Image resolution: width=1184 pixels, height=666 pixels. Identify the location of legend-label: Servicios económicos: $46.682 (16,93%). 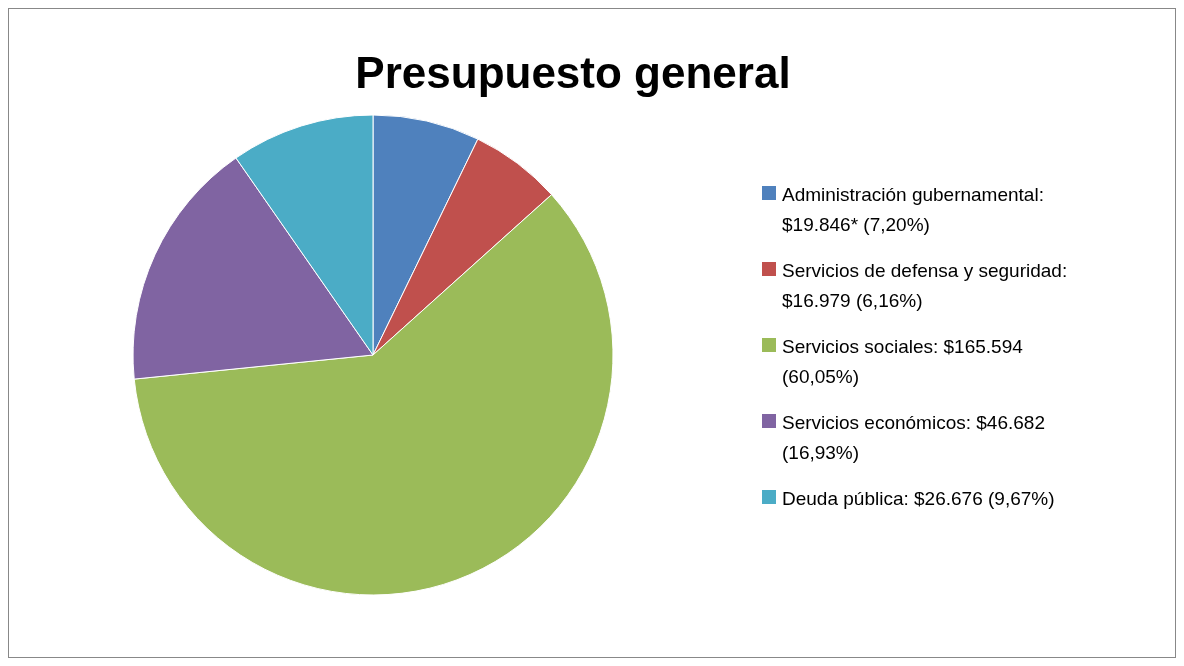
(913, 437).